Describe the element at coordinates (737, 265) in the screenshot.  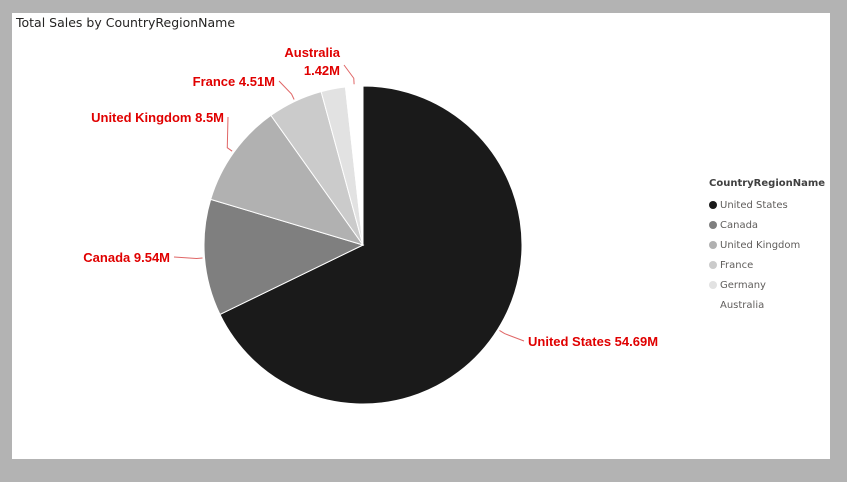
I see `legend-label: France` at that location.